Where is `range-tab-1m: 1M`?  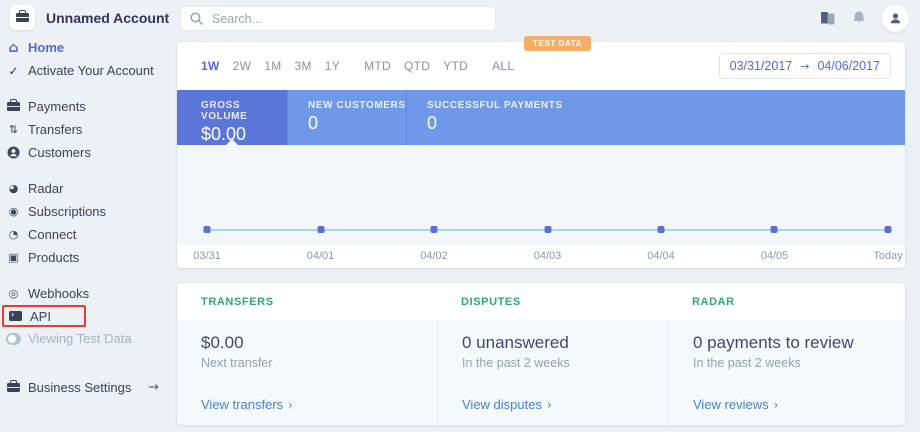
range-tab-1m: 1M is located at coordinates (273, 66).